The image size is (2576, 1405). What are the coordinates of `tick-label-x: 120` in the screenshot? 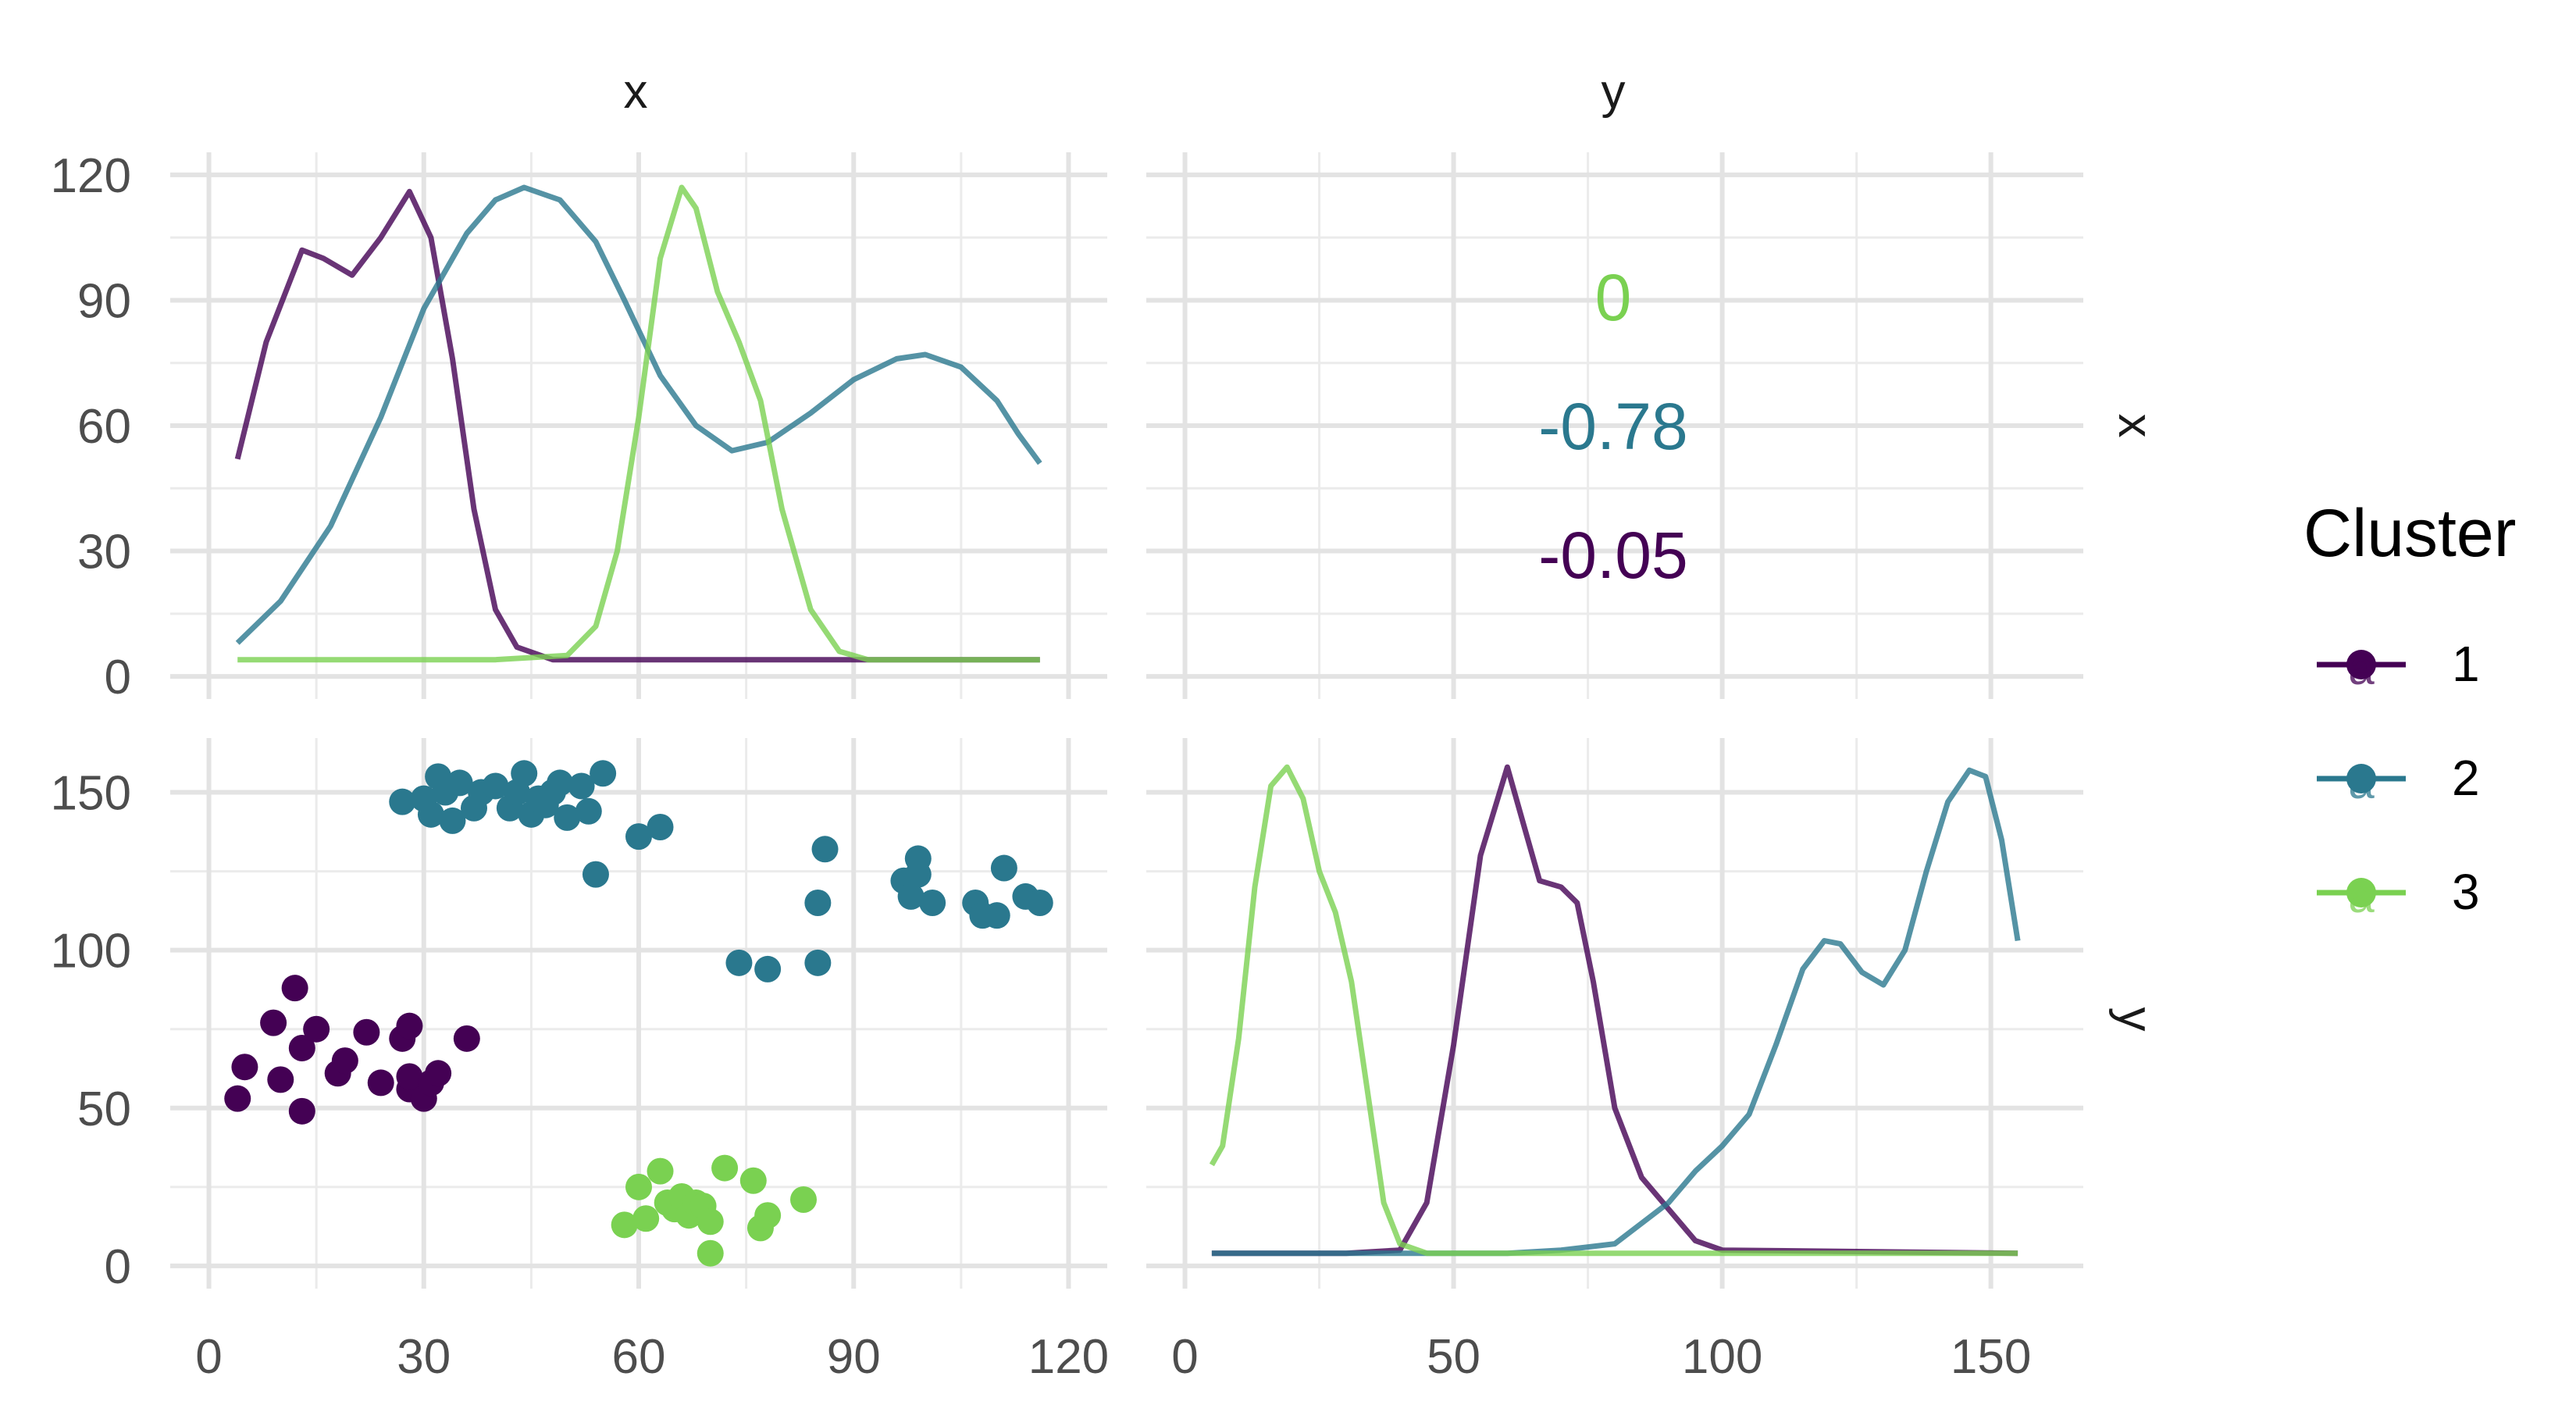 It's located at (1068, 1357).